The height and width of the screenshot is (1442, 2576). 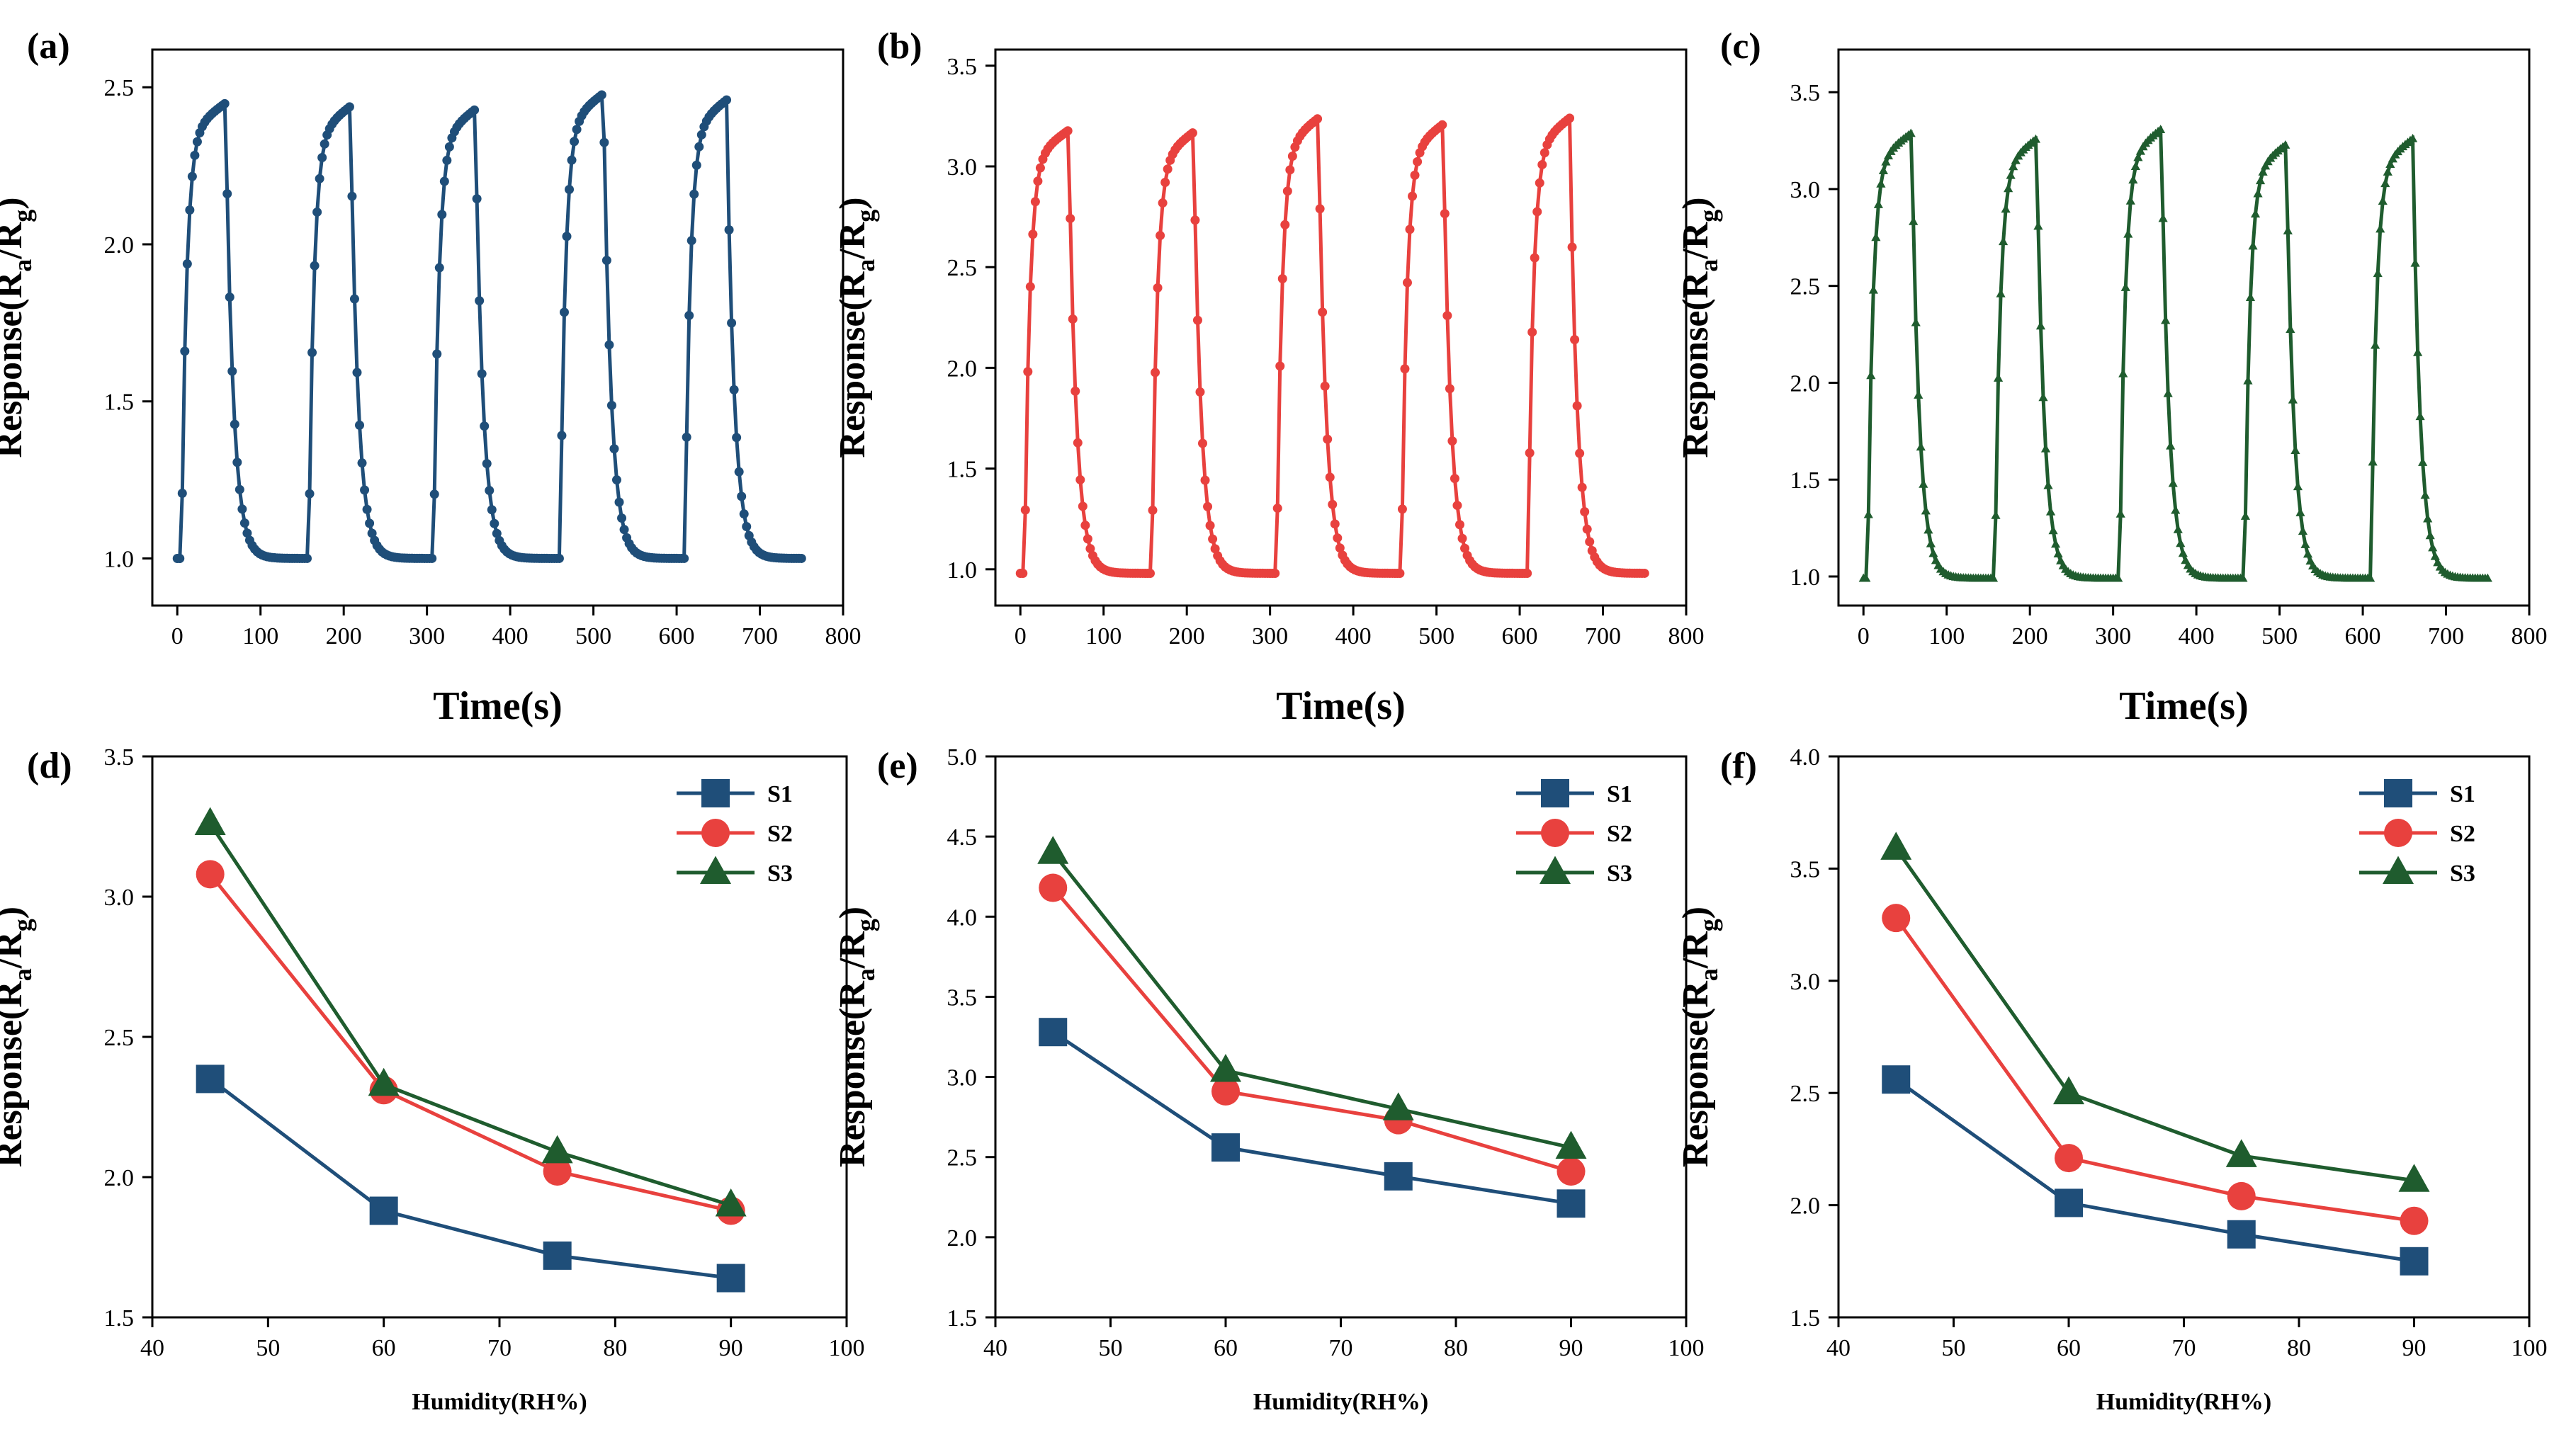 I want to click on x-tick-label: 800, so click(x=2530, y=636).